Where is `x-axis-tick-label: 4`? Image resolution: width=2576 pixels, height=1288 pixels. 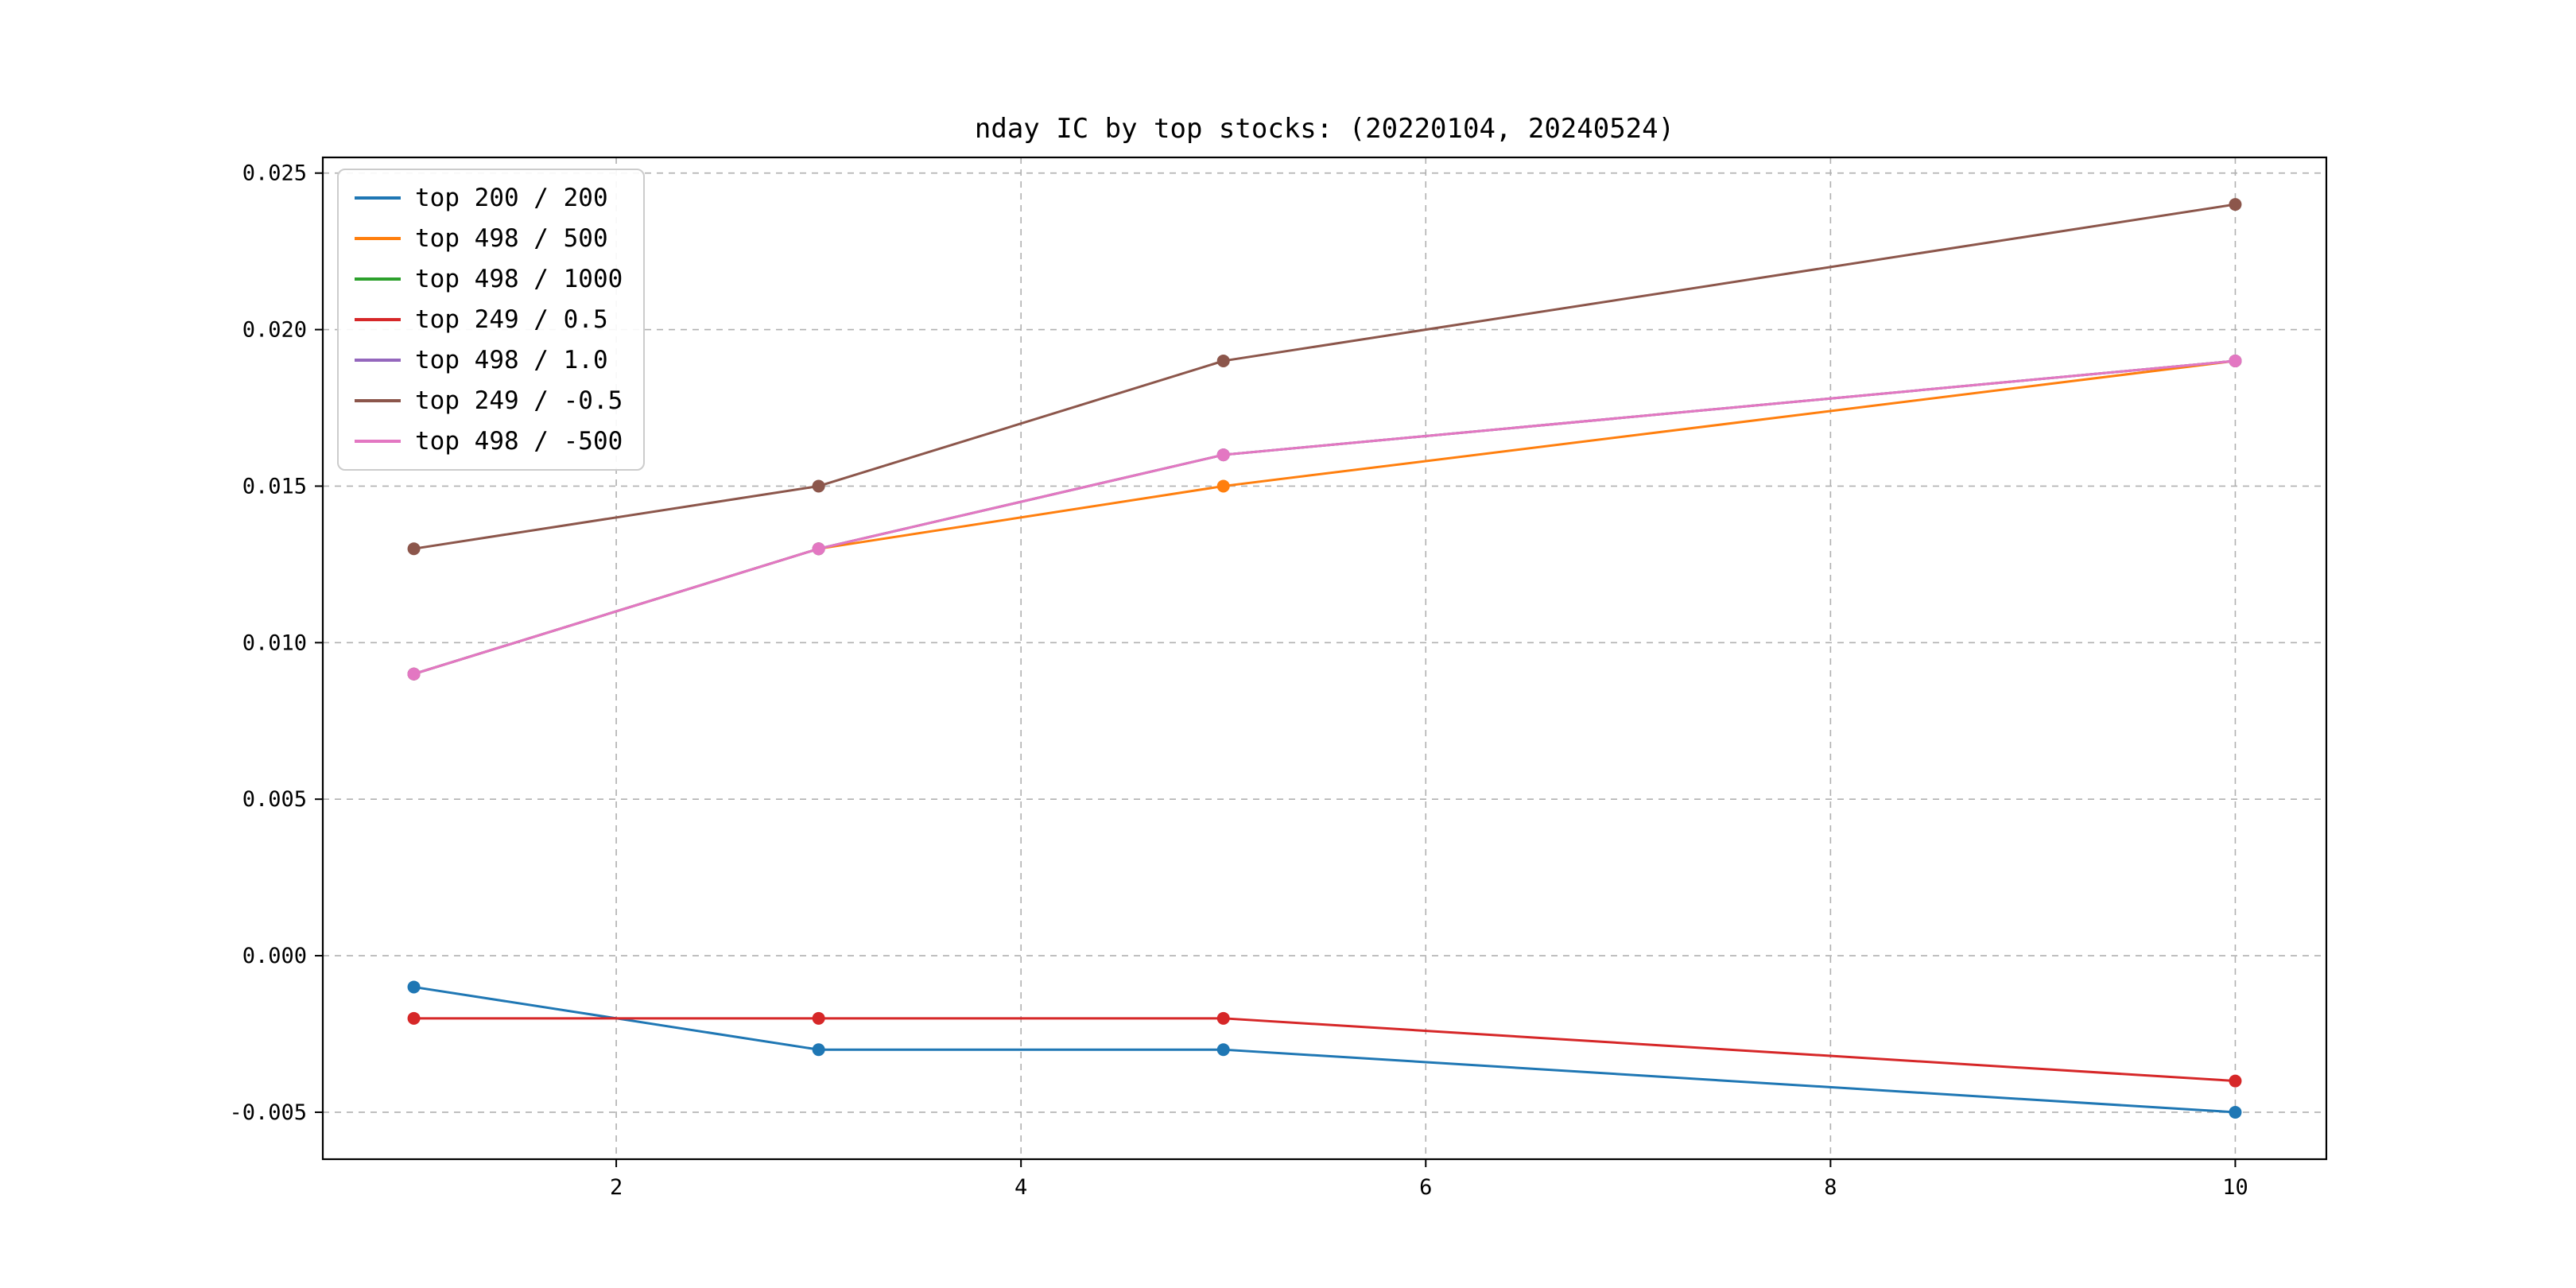 x-axis-tick-label: 4 is located at coordinates (1021, 1187).